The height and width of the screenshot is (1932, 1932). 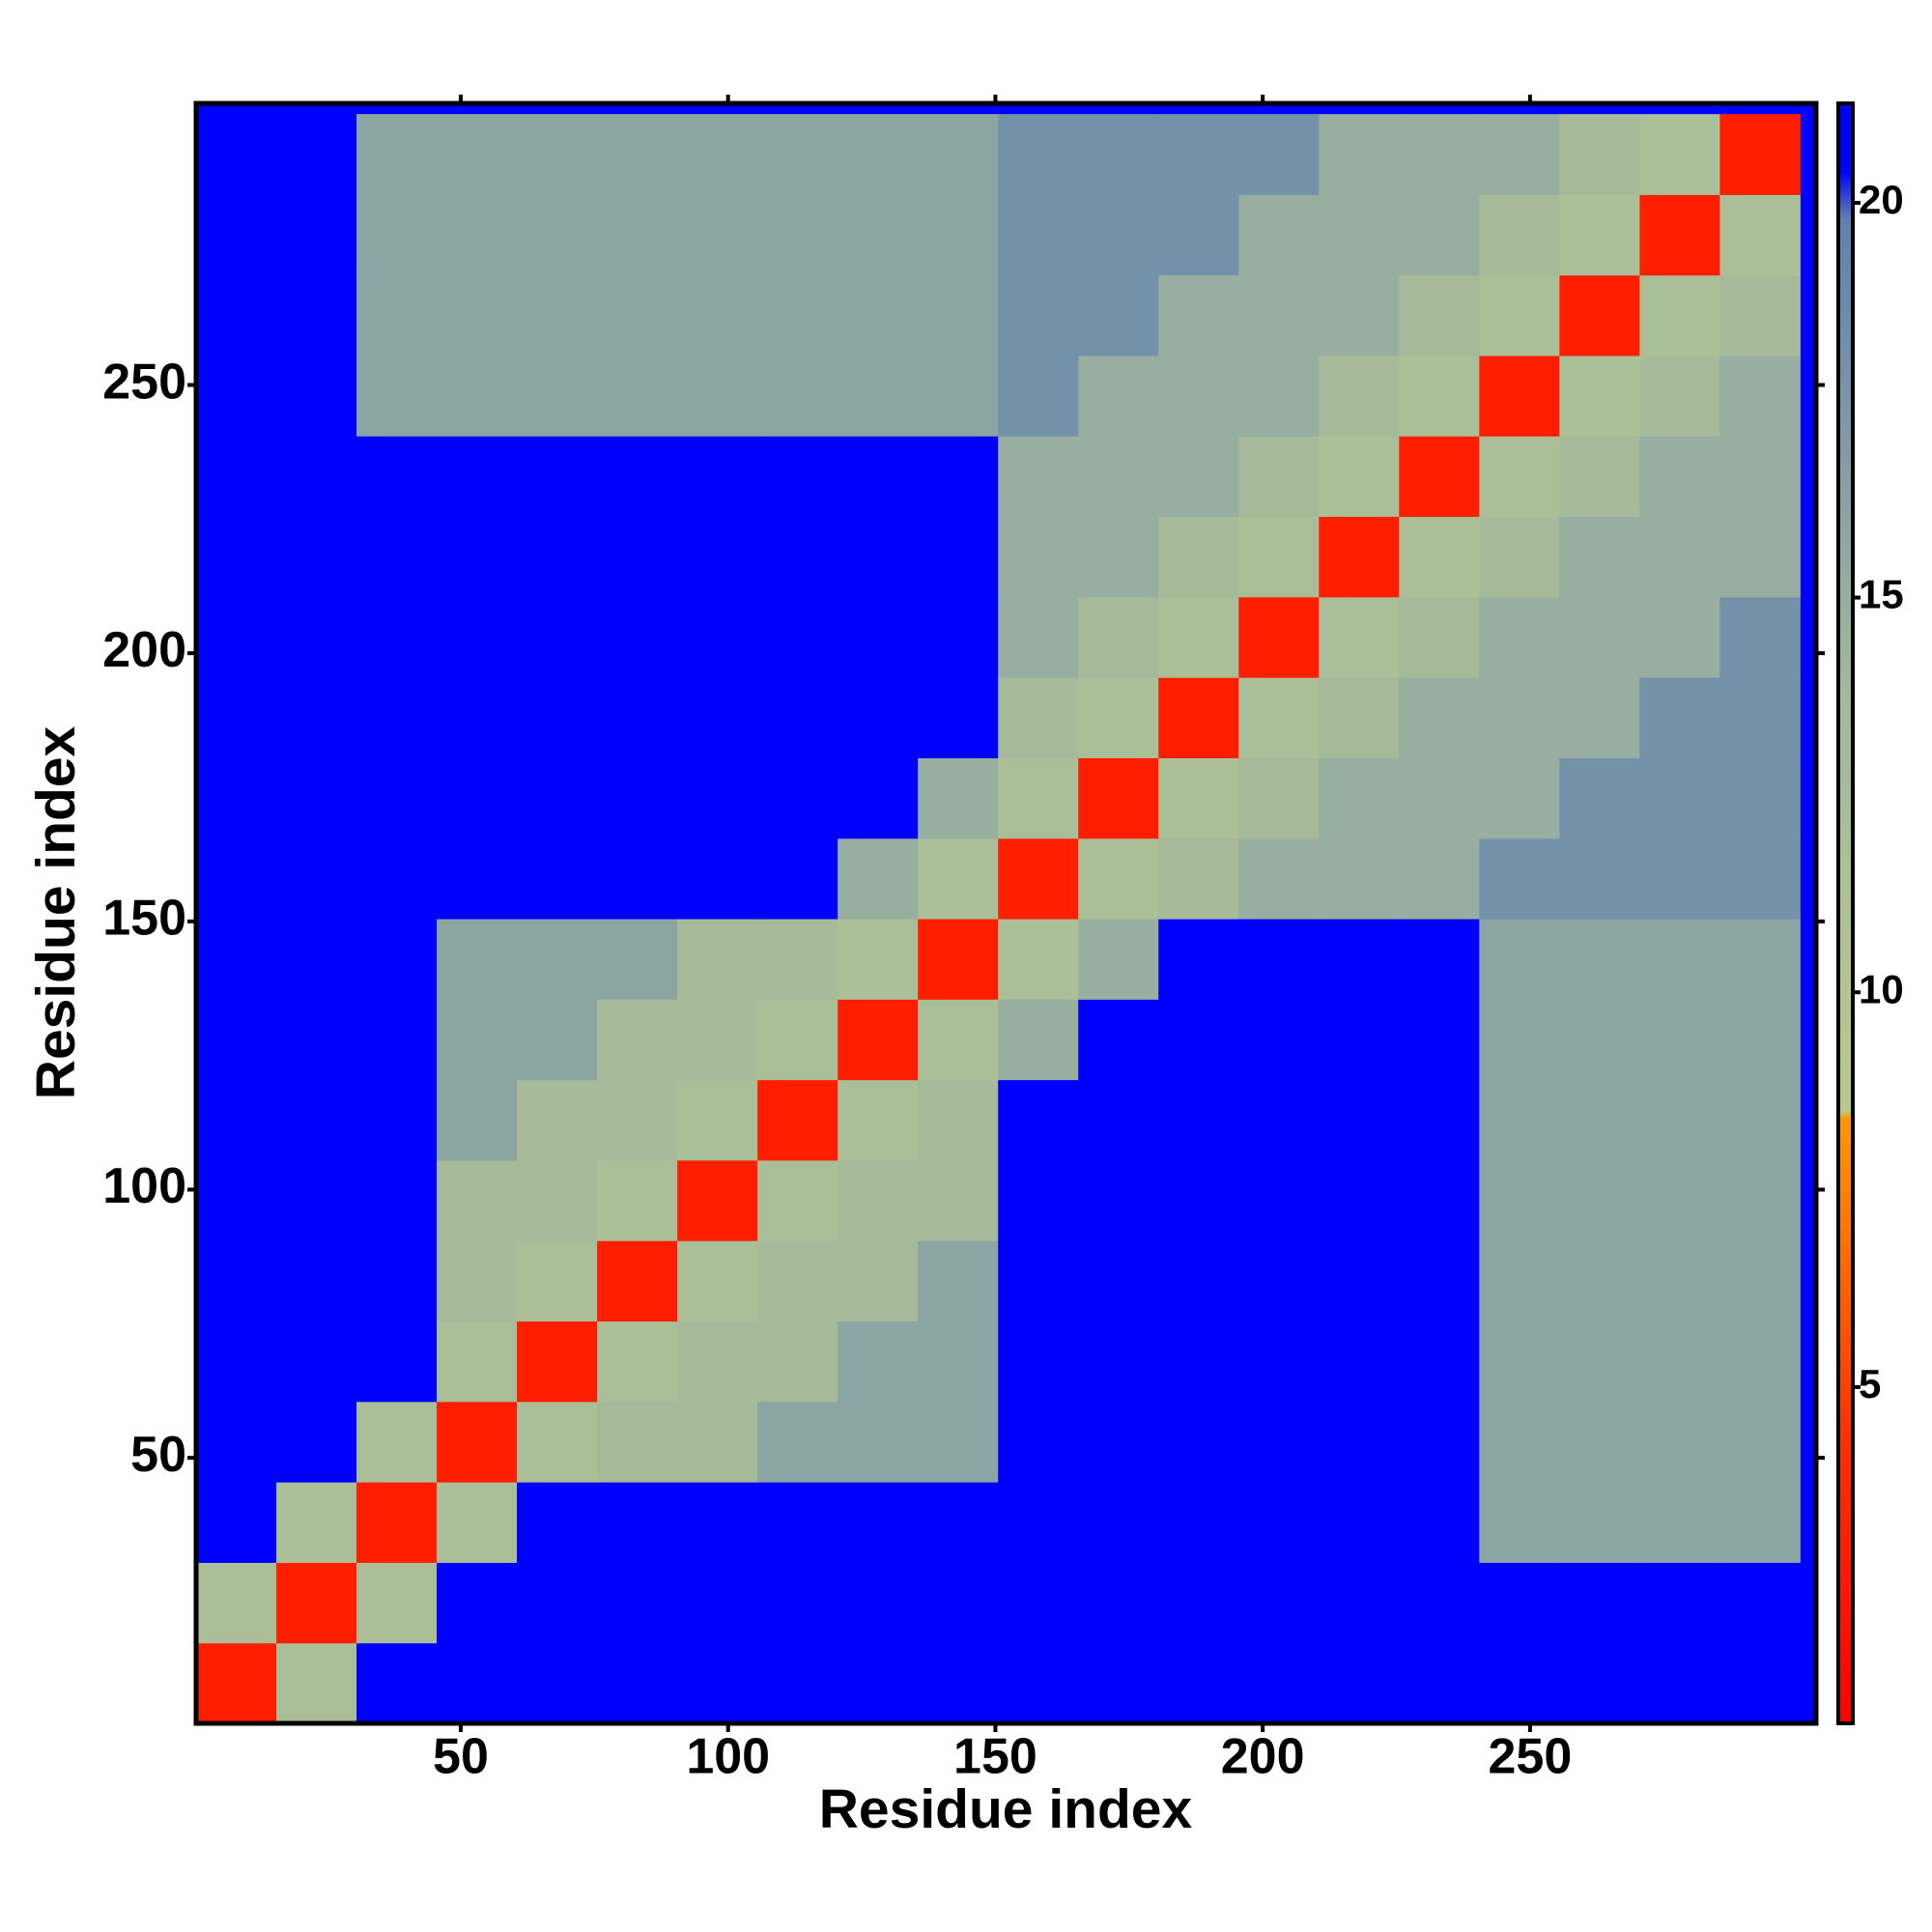 I want to click on x-axis-title: Residue index, so click(x=1006, y=1809).